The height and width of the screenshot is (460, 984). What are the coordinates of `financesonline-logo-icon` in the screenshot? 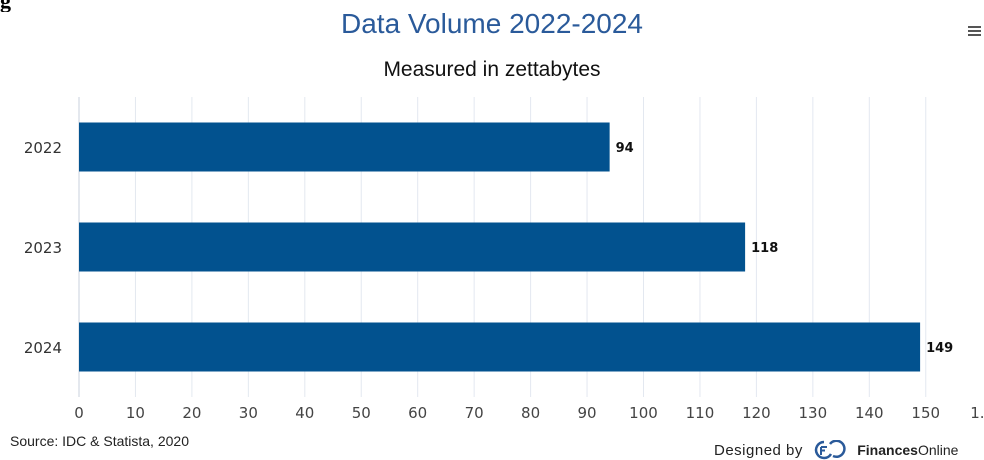 It's located at (830, 450).